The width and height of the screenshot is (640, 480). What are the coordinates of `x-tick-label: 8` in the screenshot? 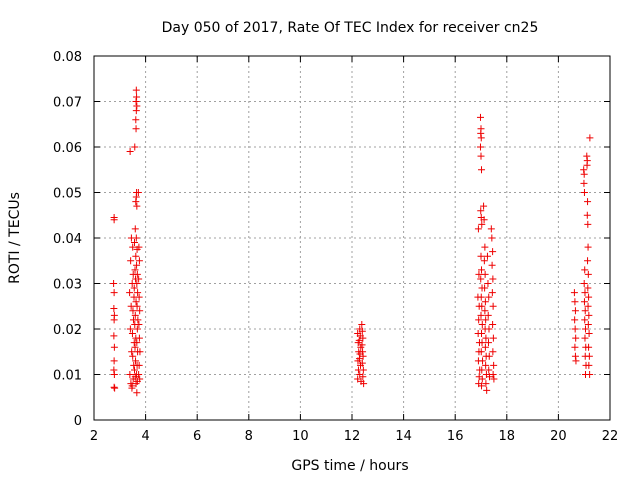 It's located at (249, 436).